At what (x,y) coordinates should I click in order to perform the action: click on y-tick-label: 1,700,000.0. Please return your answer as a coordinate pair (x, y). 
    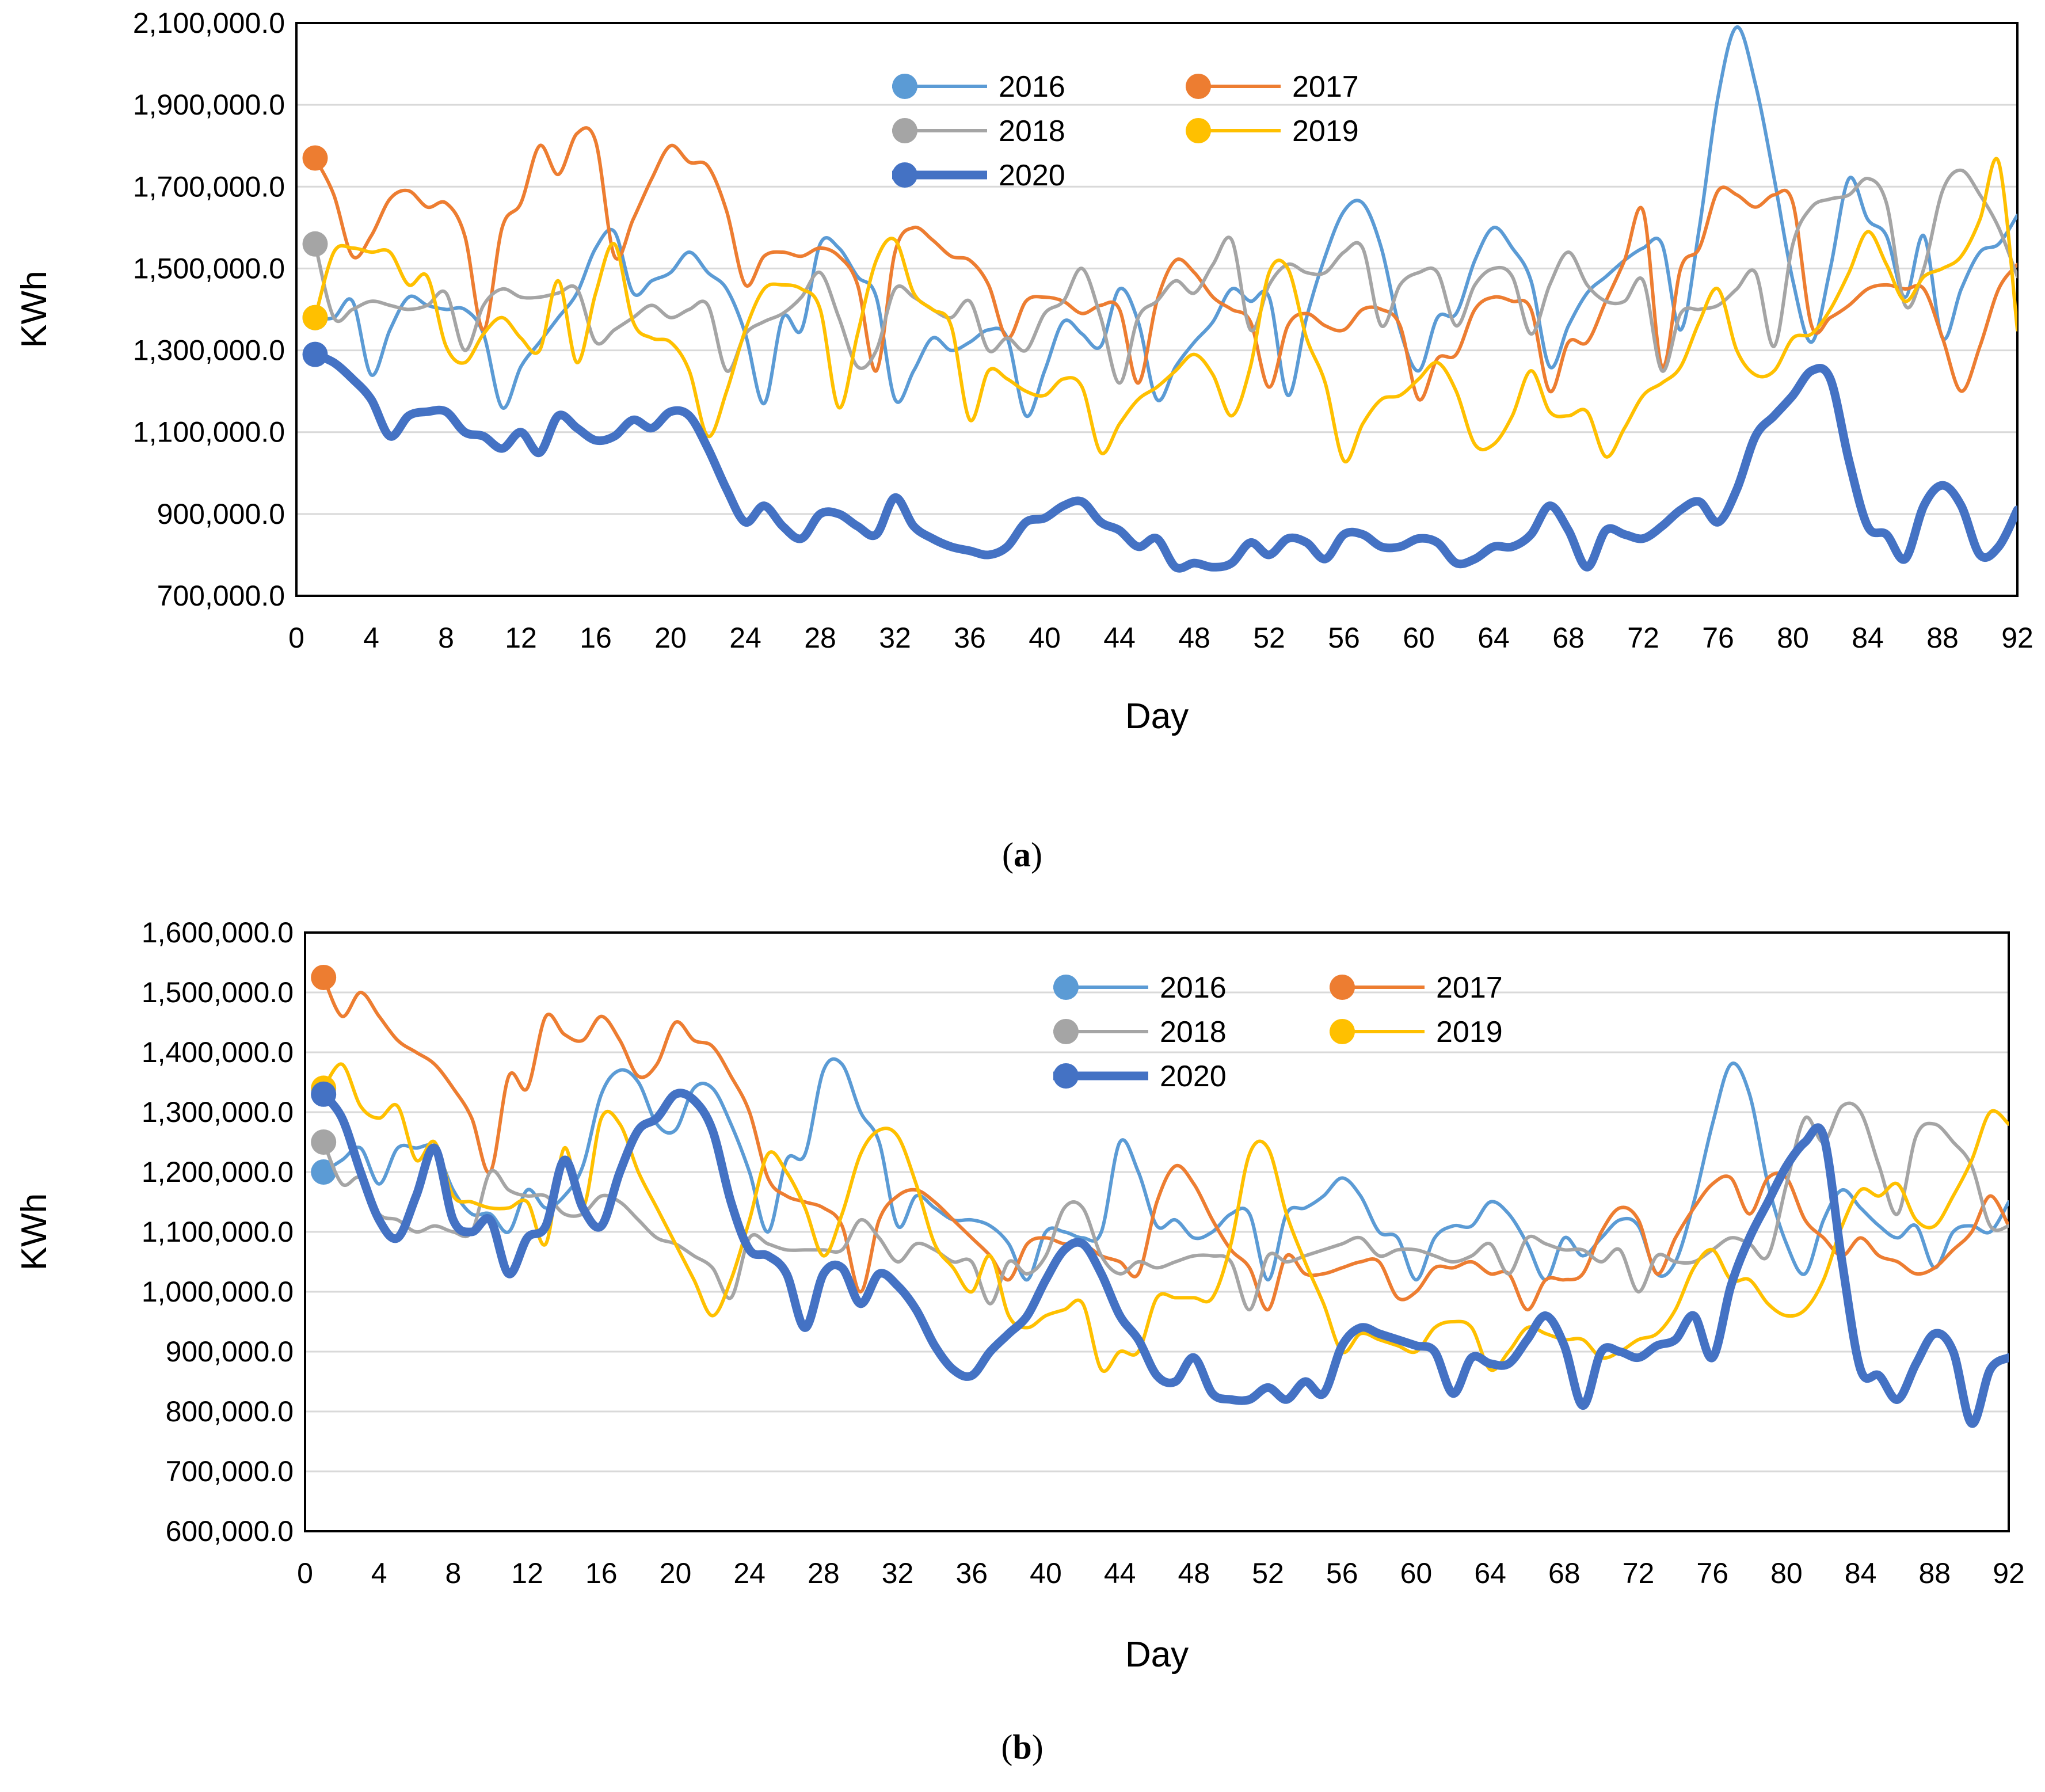
    Looking at the image, I should click on (209, 186).